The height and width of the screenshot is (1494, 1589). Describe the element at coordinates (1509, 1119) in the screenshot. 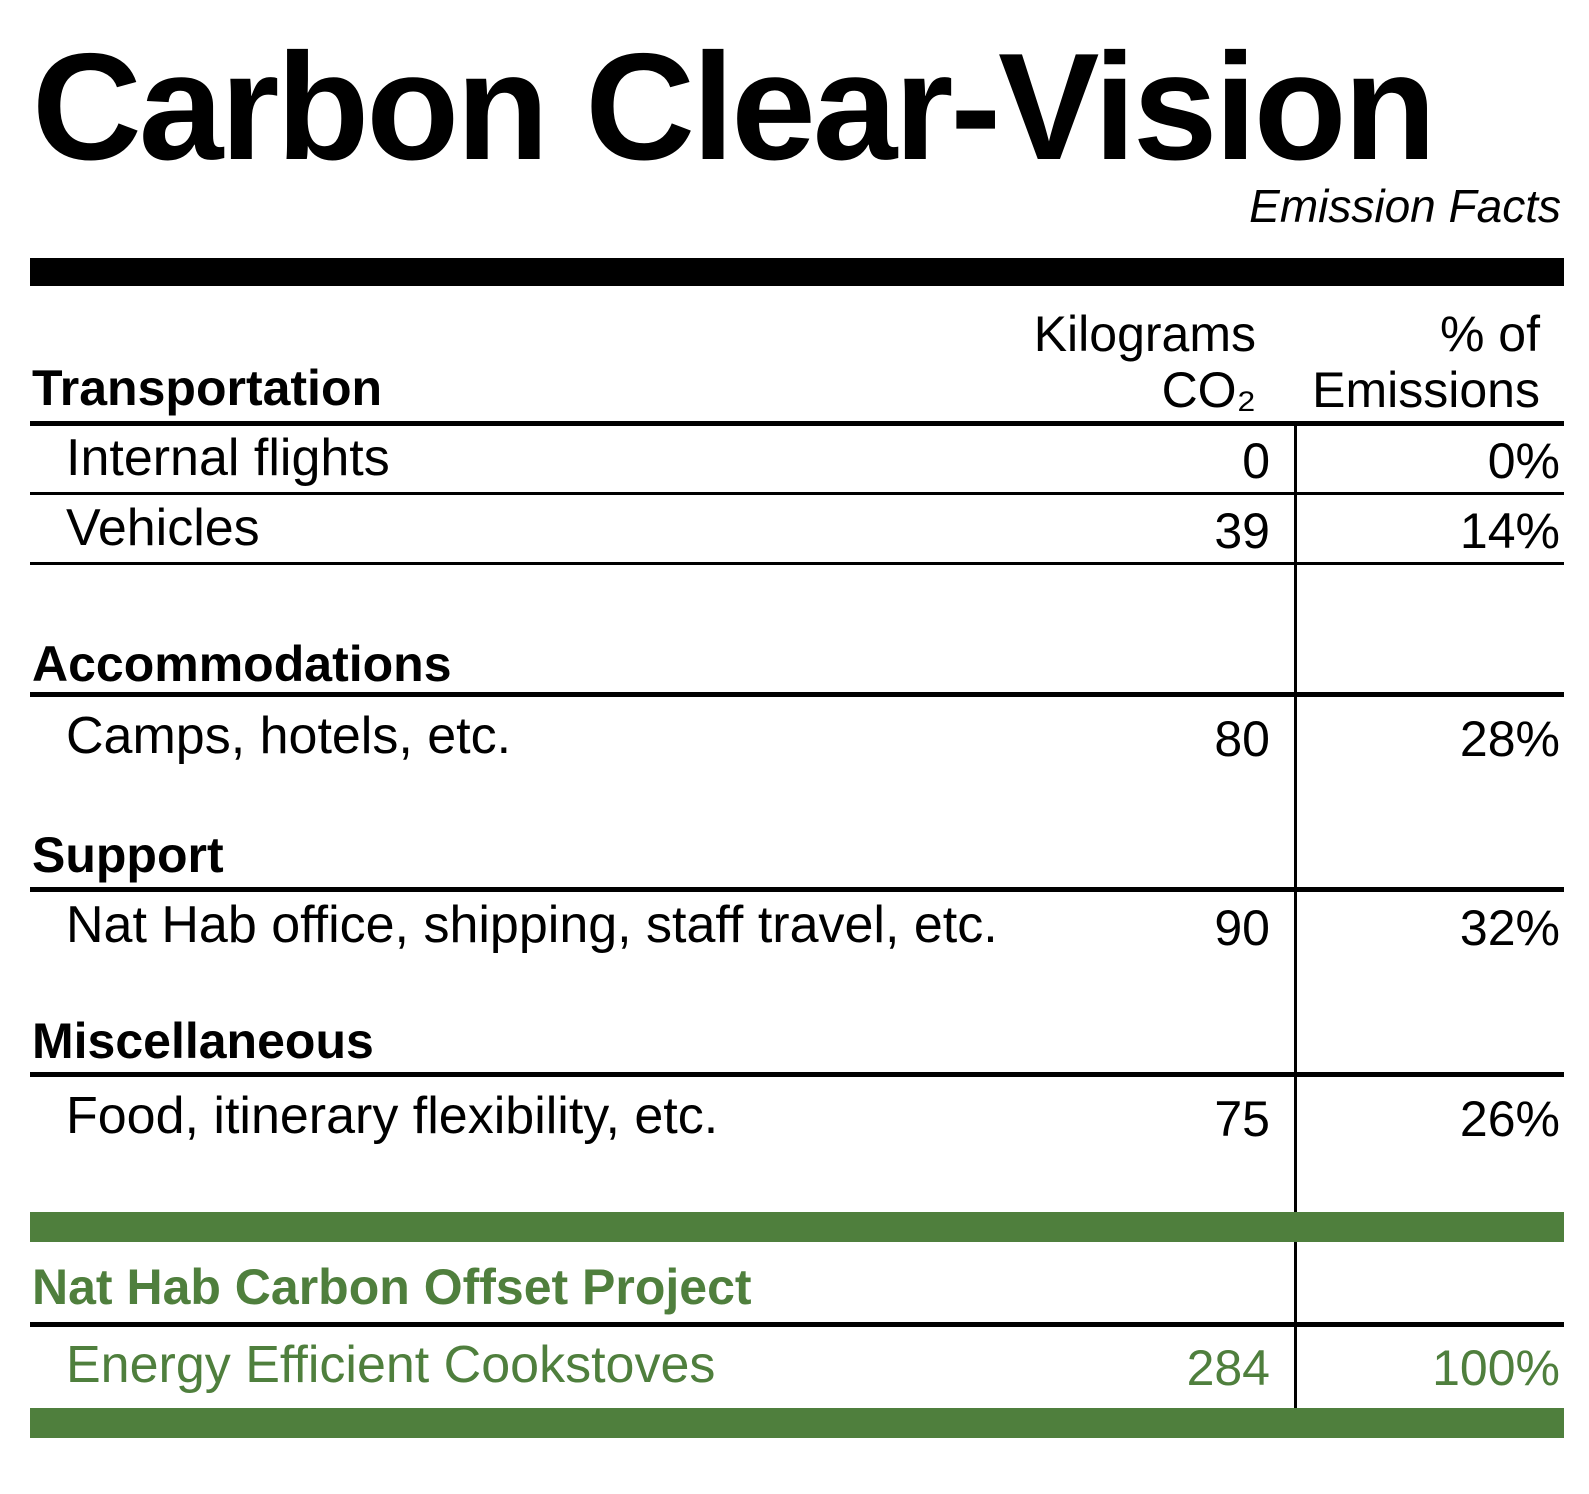

I see `row-percent-value: 26%` at that location.